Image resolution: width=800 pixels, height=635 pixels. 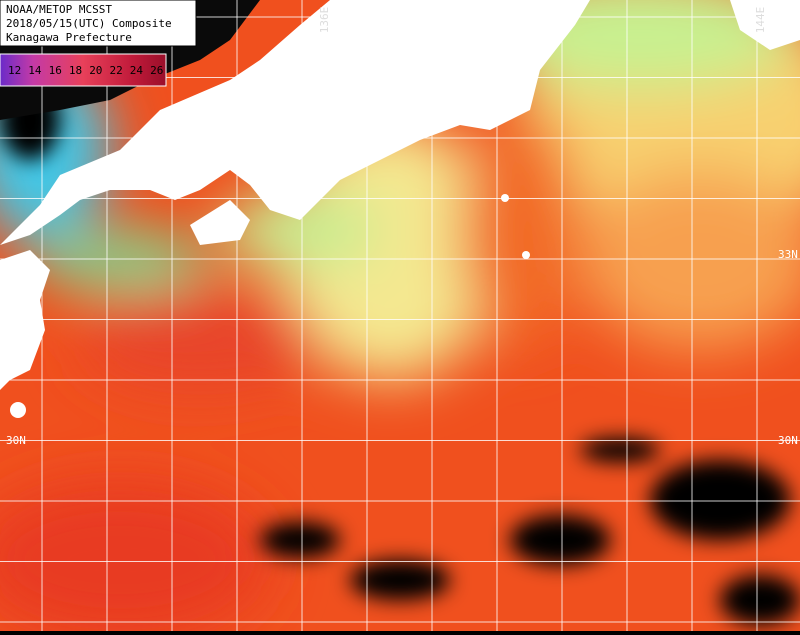 What do you see at coordinates (760, 20) in the screenshot?
I see `longitude-label: 144E` at bounding box center [760, 20].